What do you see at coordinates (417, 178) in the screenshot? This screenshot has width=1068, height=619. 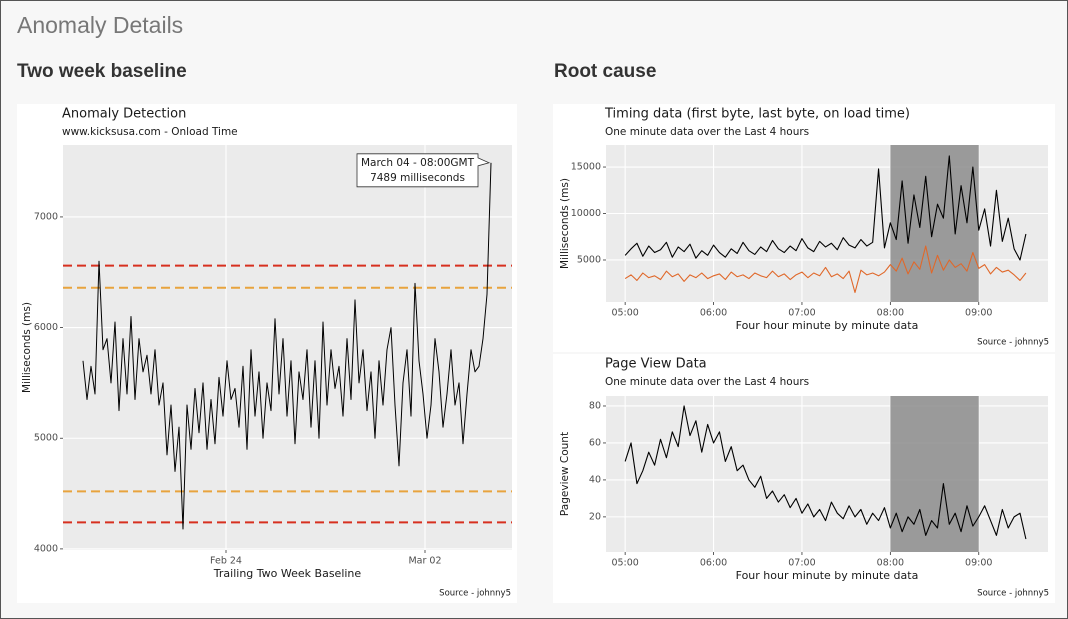 I see `annotation-text: 7489 milliseconds` at bounding box center [417, 178].